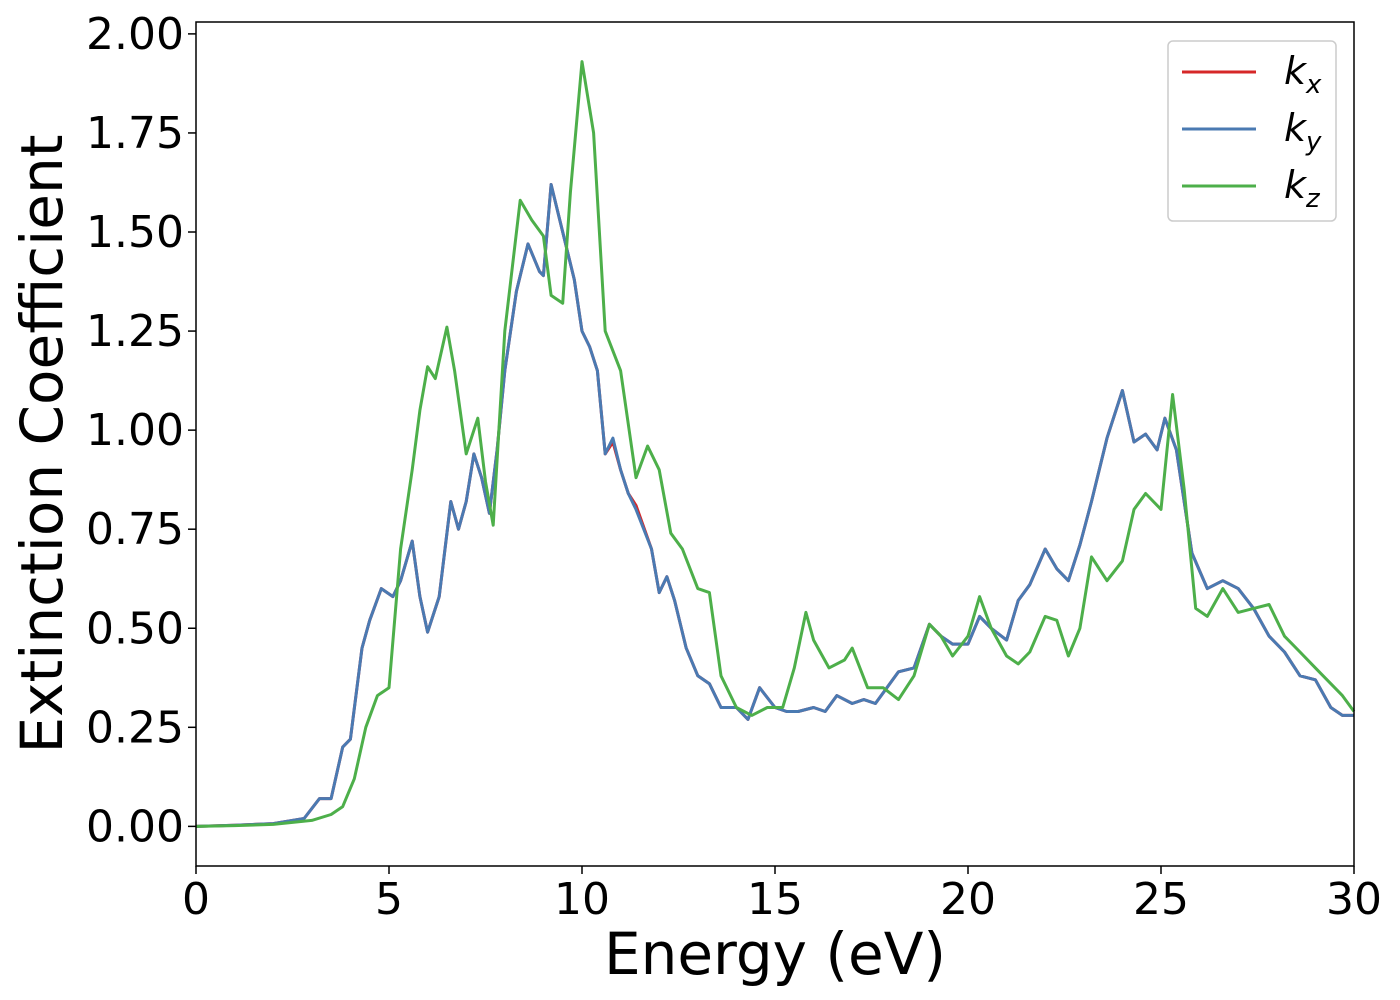  What do you see at coordinates (135, 133) in the screenshot?
I see `y-tick-label: 1.75` at bounding box center [135, 133].